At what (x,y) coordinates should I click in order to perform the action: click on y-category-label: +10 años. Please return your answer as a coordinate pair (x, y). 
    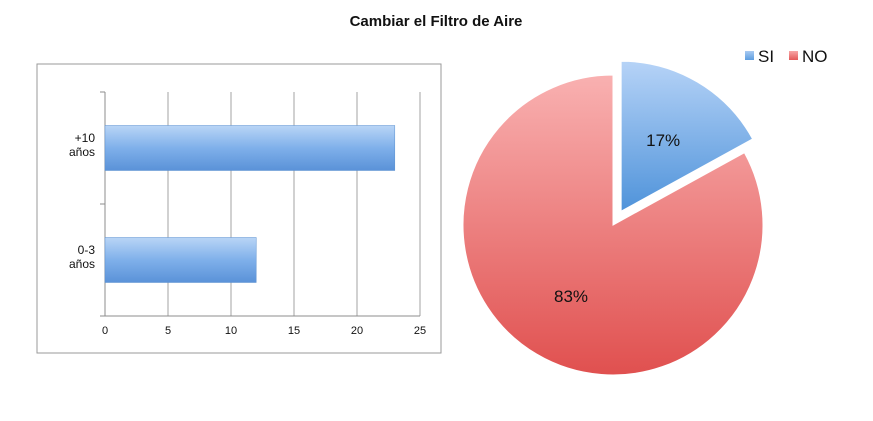
    Looking at the image, I should click on (82, 145).